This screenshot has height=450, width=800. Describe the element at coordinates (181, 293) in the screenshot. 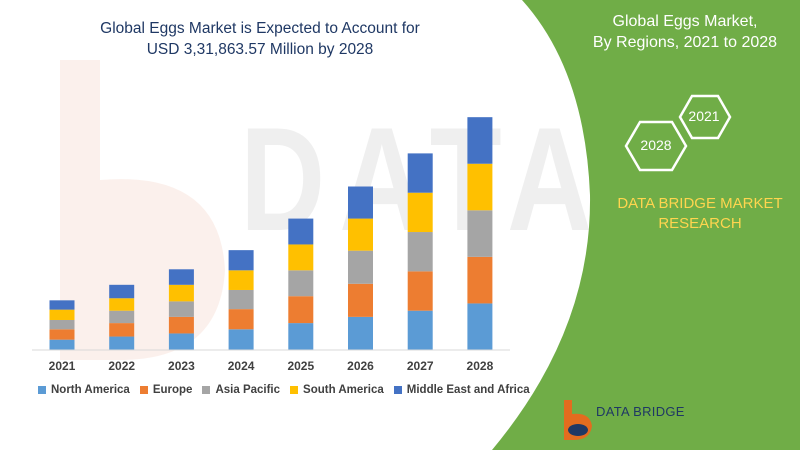

I see `bar-segment-2023-south-america` at that location.